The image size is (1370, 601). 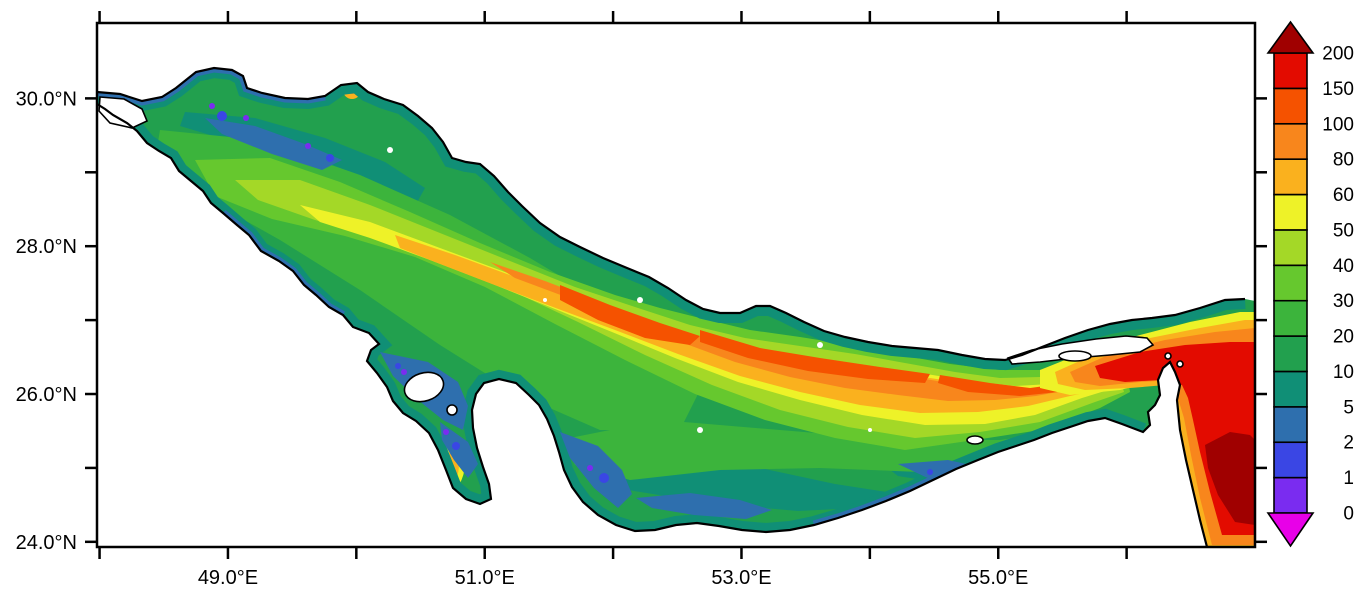 I want to click on x-tick-label: 51.0°E, so click(x=485, y=578).